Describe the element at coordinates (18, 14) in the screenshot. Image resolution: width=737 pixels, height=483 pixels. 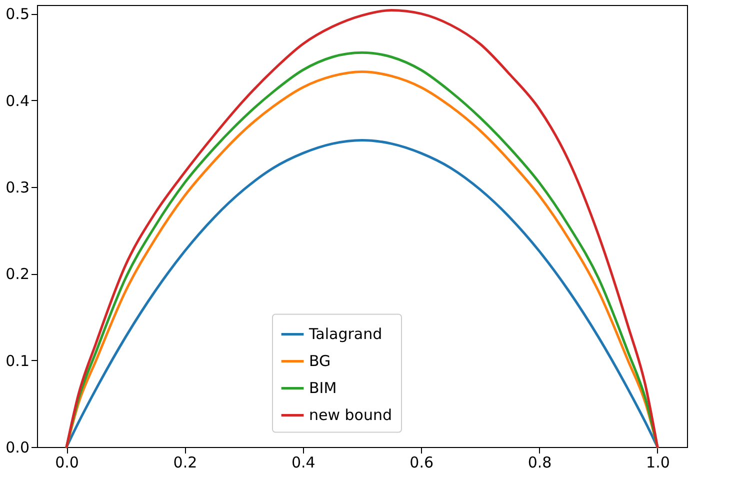
I see `y-tick-label: 0.5` at that location.